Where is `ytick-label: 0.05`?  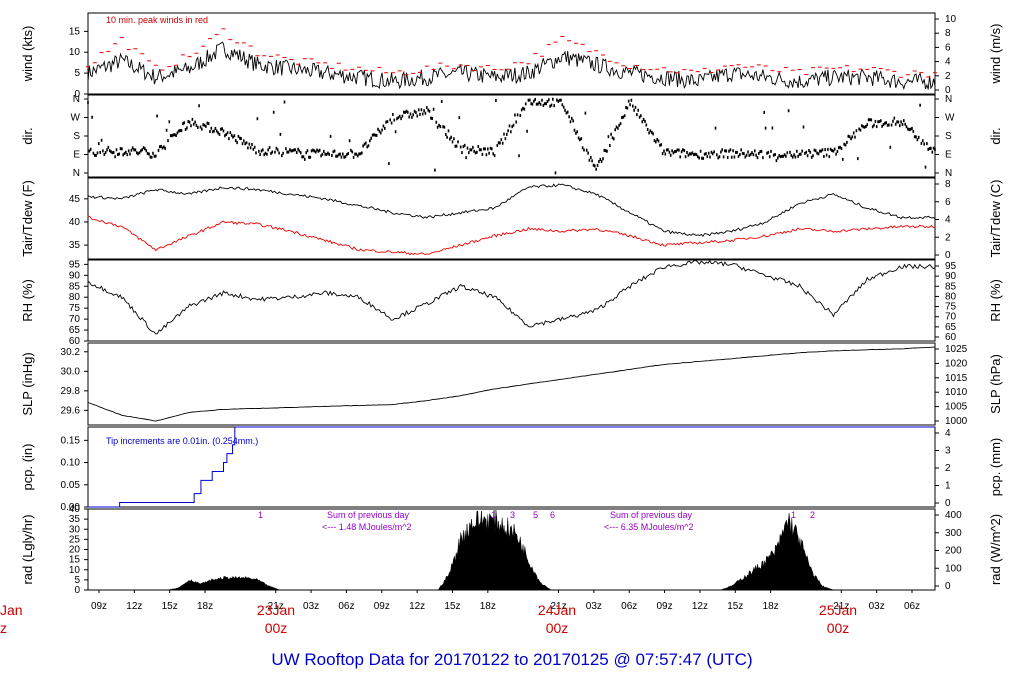
ytick-label: 0.05 is located at coordinates (71, 485).